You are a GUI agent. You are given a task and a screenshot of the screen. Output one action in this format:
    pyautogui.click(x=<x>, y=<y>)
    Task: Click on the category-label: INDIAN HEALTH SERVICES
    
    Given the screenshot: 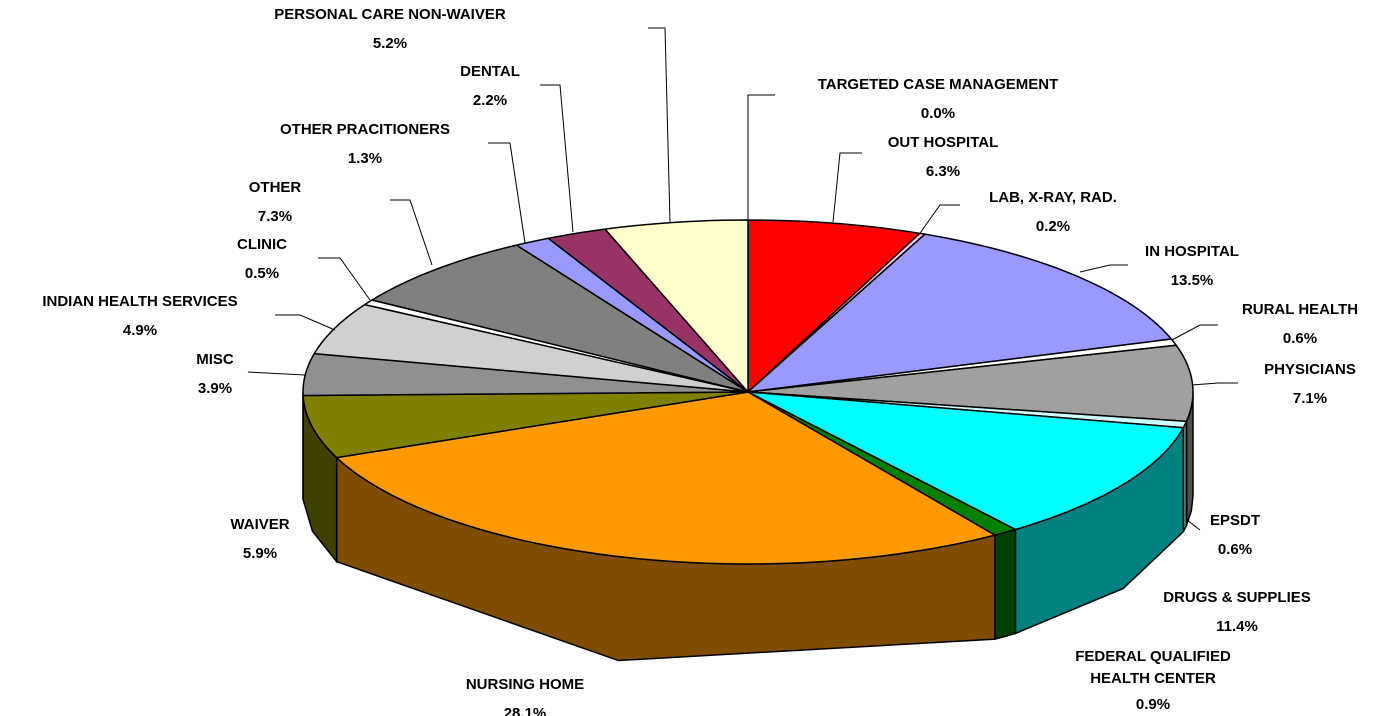 What is the action you would take?
    pyautogui.click(x=140, y=301)
    